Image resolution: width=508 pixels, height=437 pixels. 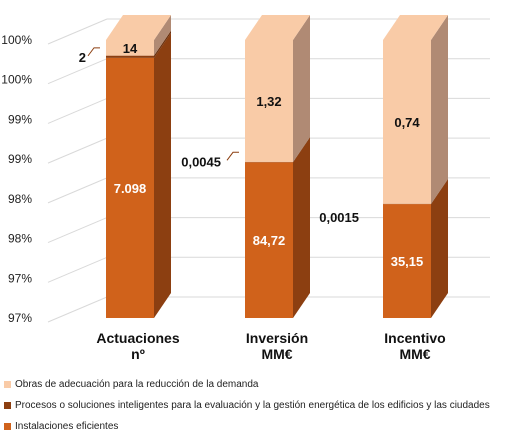 I want to click on data-label: 0,74, so click(x=407, y=122).